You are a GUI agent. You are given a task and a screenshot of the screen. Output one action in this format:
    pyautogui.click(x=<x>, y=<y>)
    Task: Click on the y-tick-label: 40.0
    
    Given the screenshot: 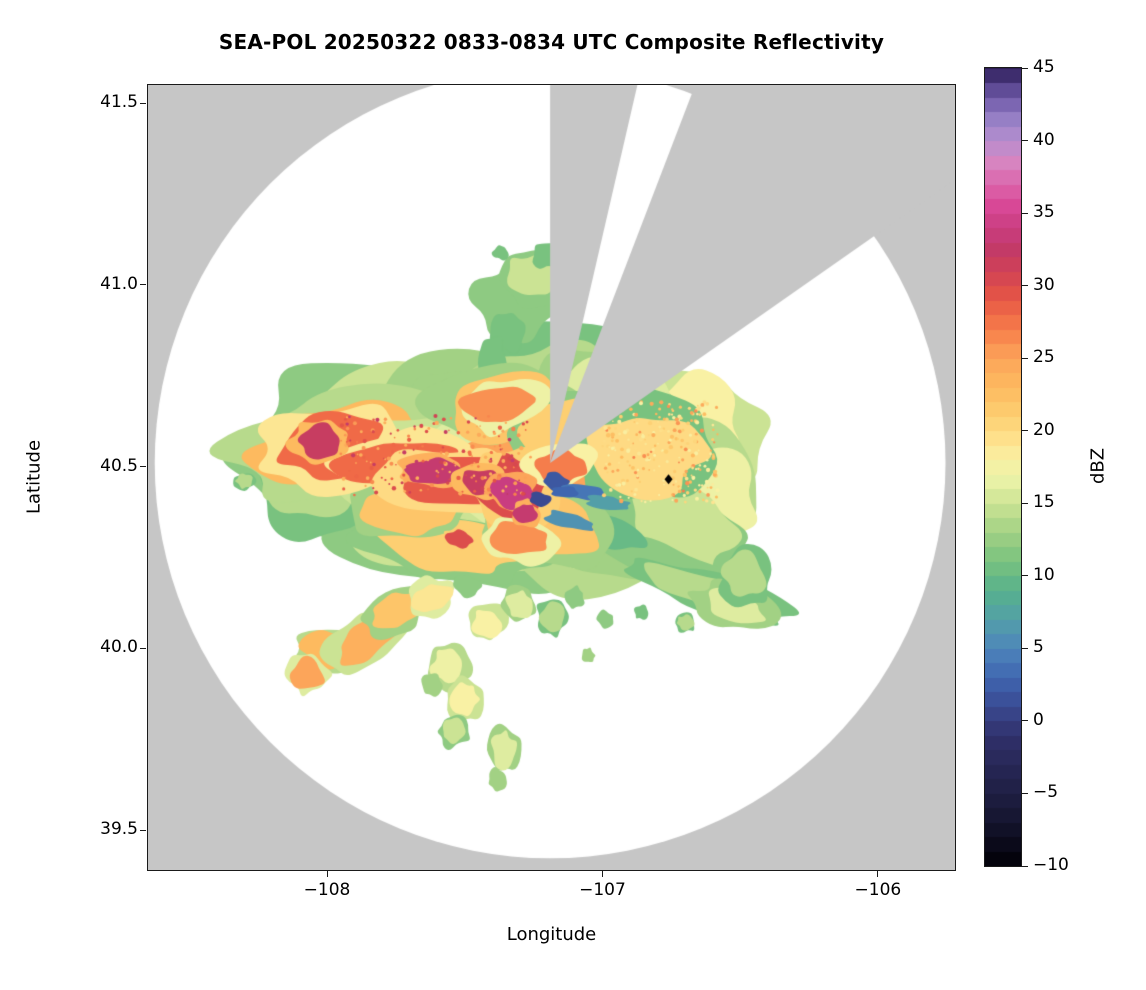 What is the action you would take?
    pyautogui.click(x=119, y=647)
    